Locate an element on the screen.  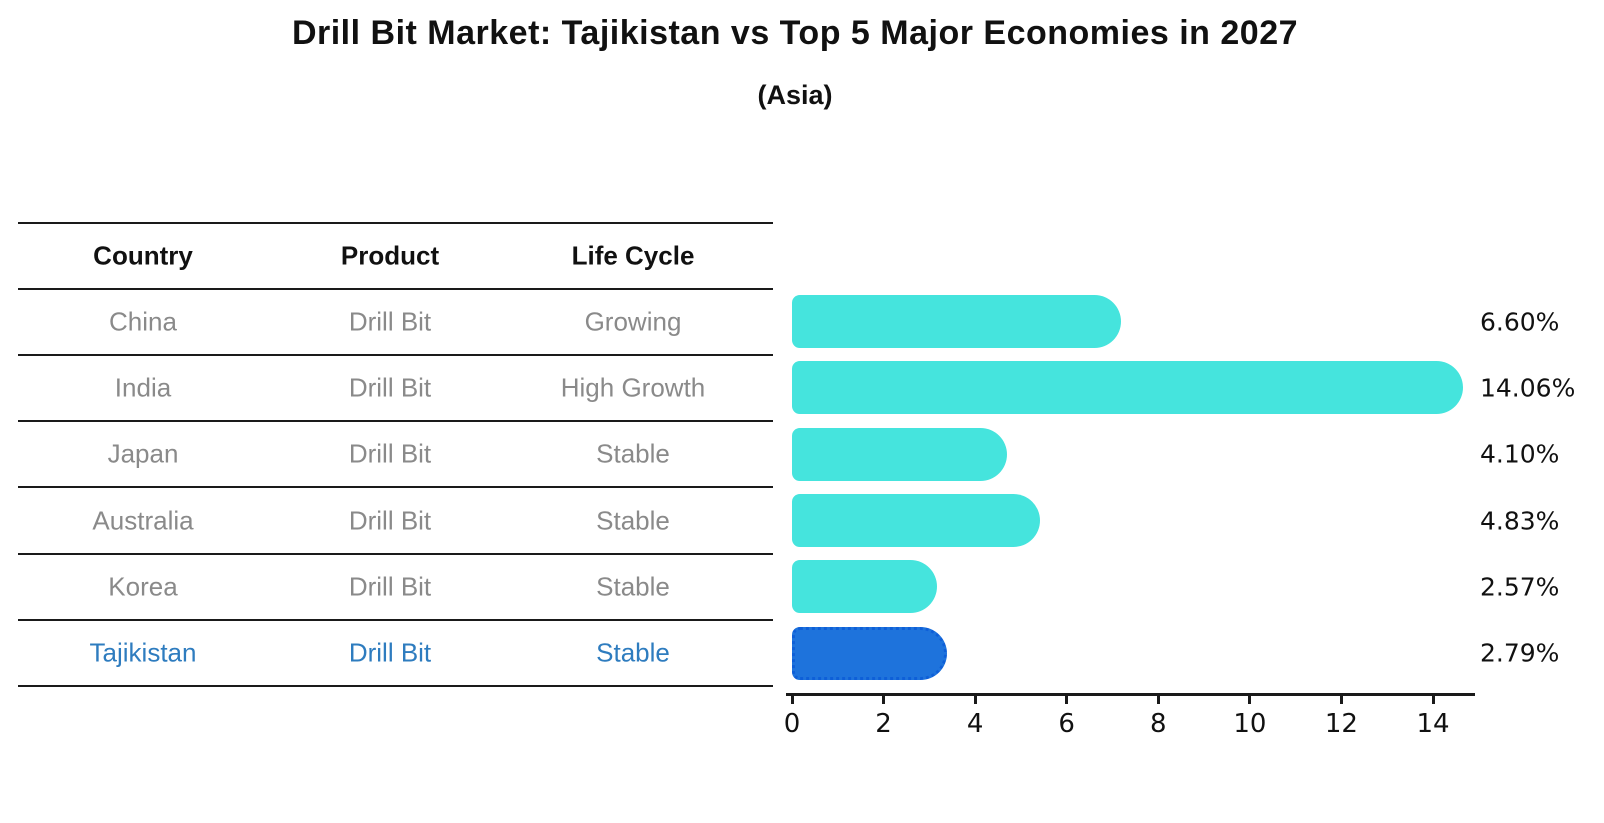
bar-japan is located at coordinates (899, 454).